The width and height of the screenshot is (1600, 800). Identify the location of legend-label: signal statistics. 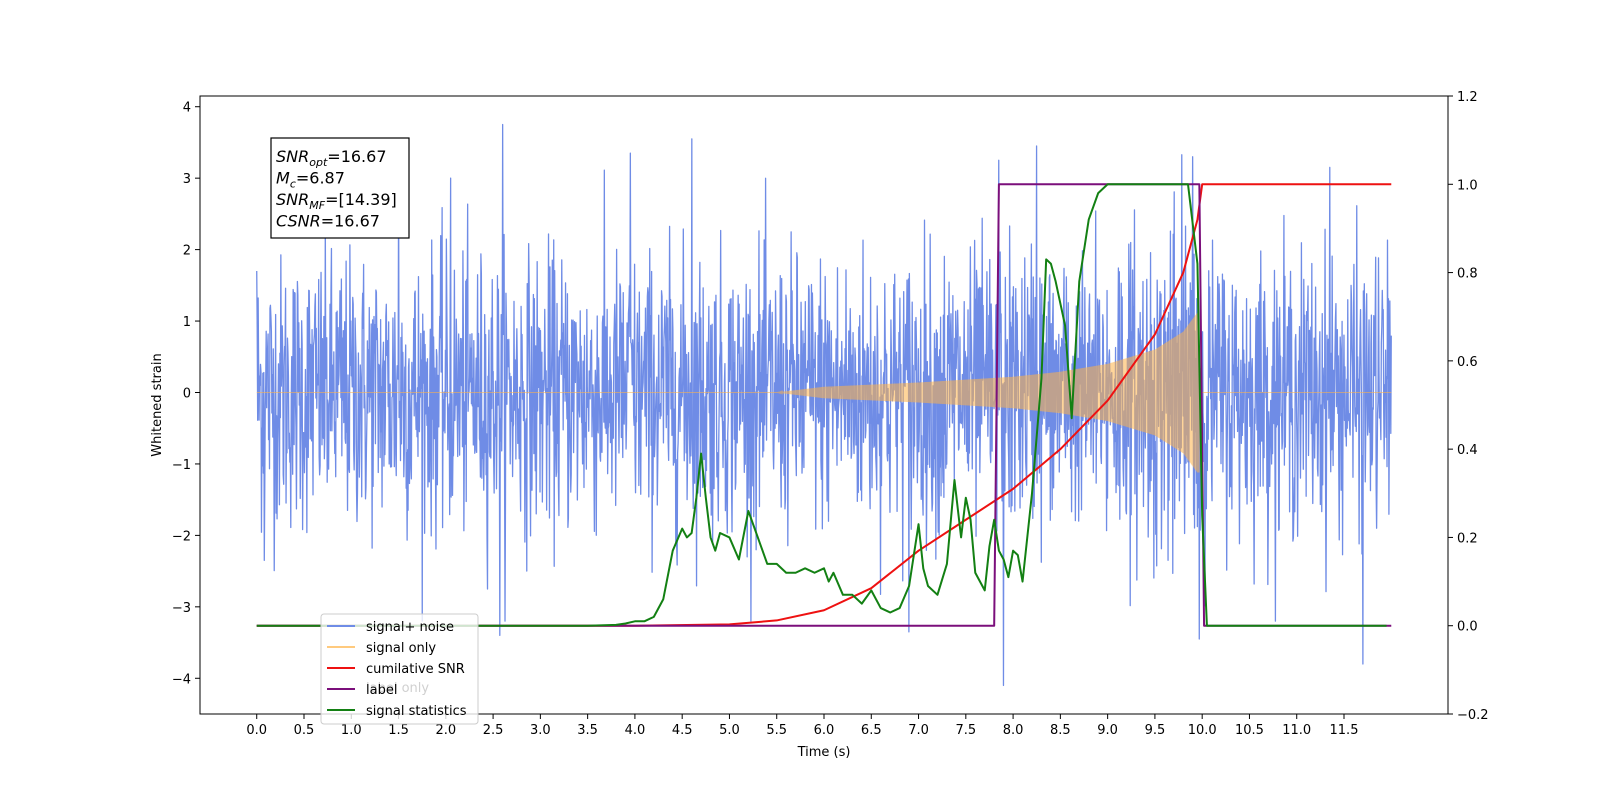
(416, 711).